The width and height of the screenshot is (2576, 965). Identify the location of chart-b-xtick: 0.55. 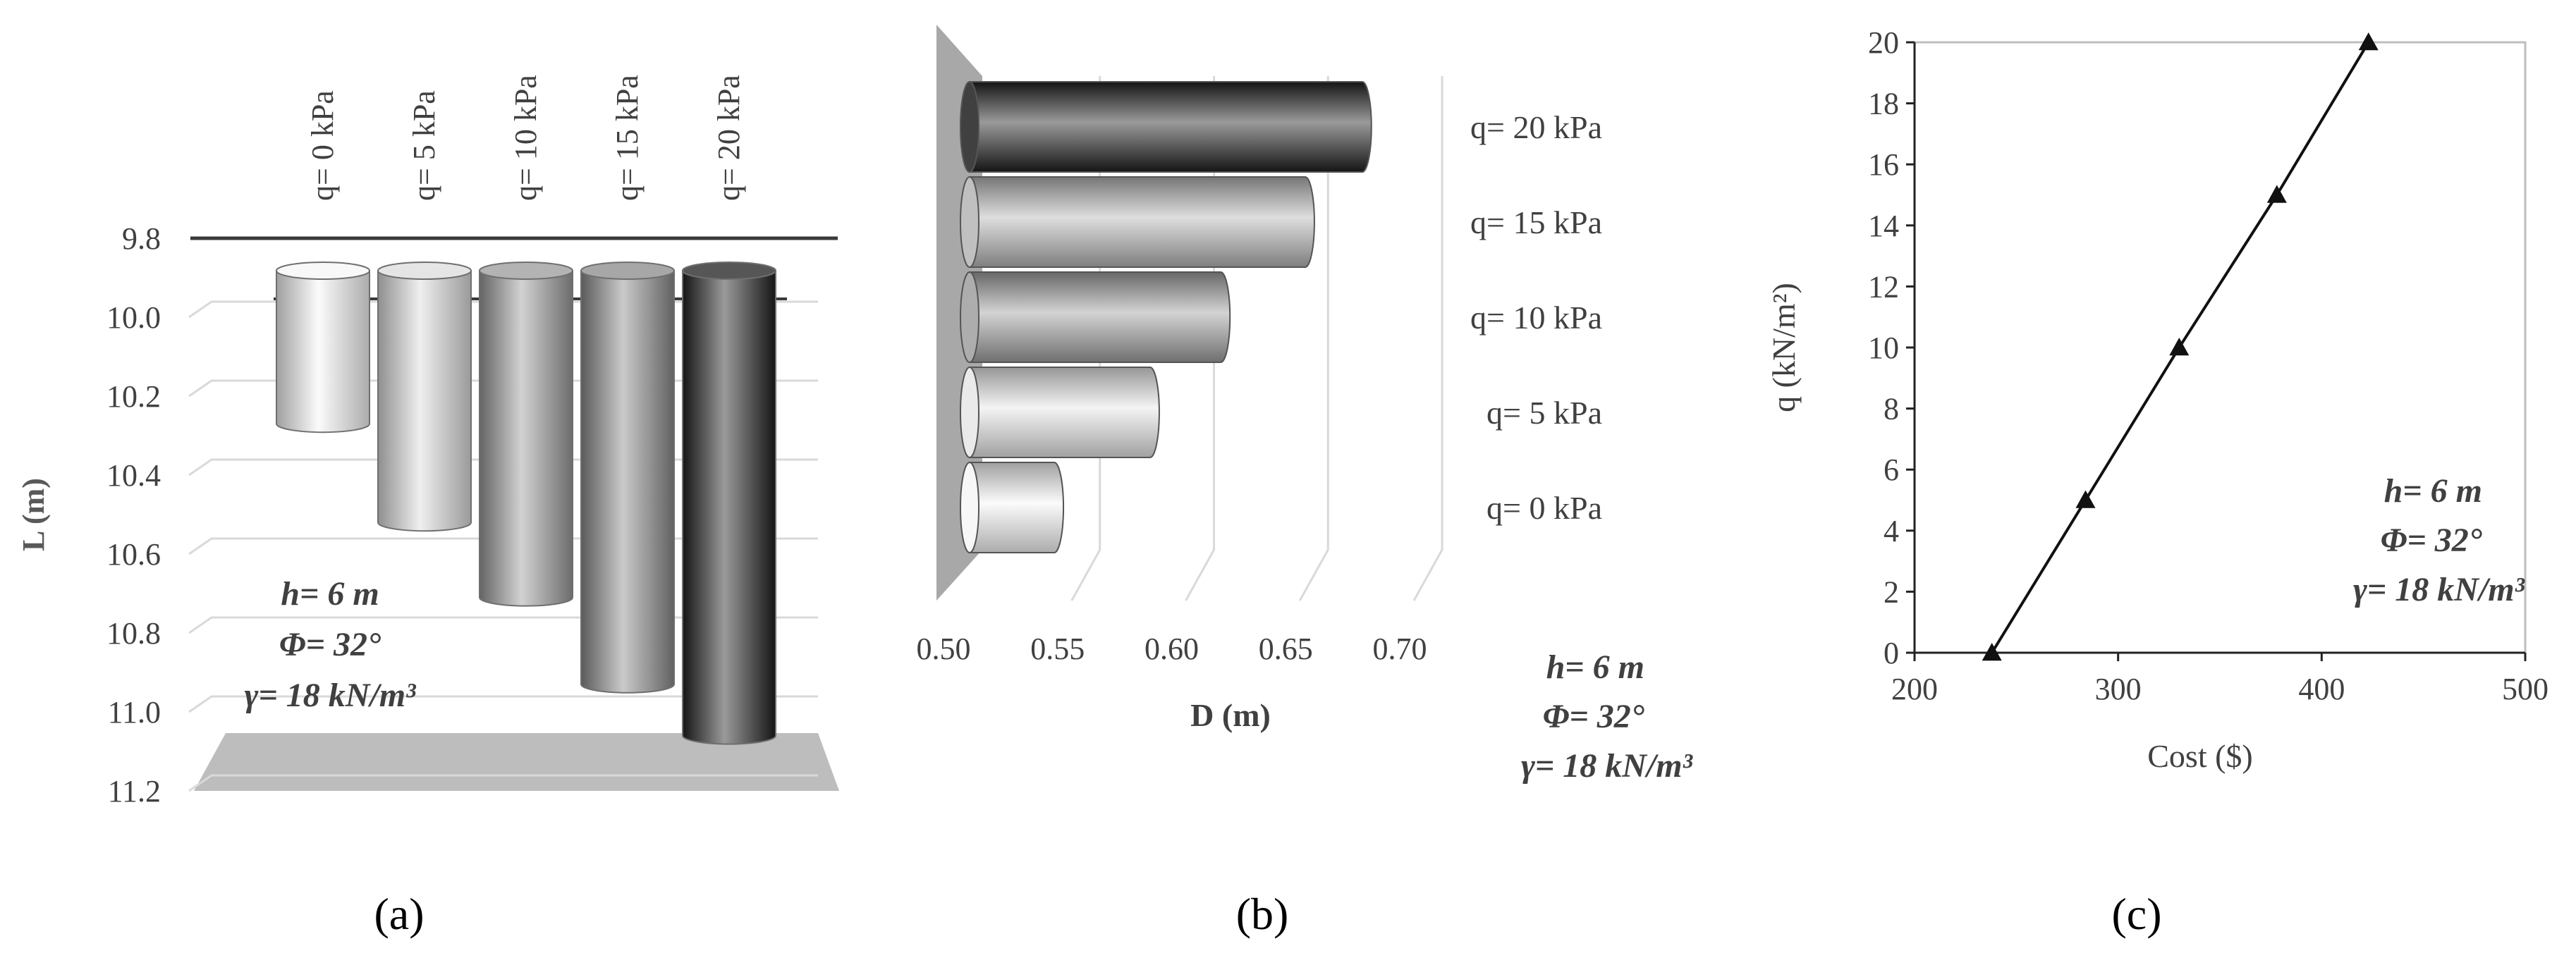
(1057, 649).